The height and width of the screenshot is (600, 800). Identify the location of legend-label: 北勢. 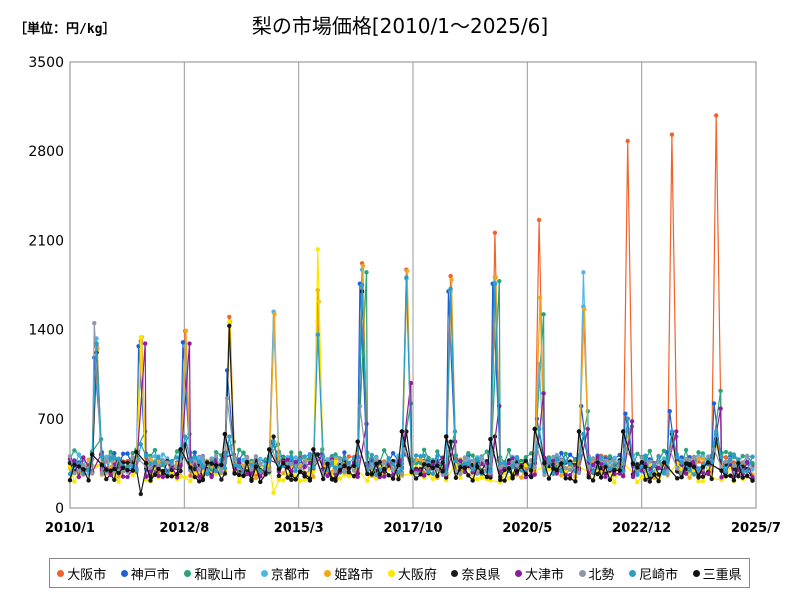
(601, 575).